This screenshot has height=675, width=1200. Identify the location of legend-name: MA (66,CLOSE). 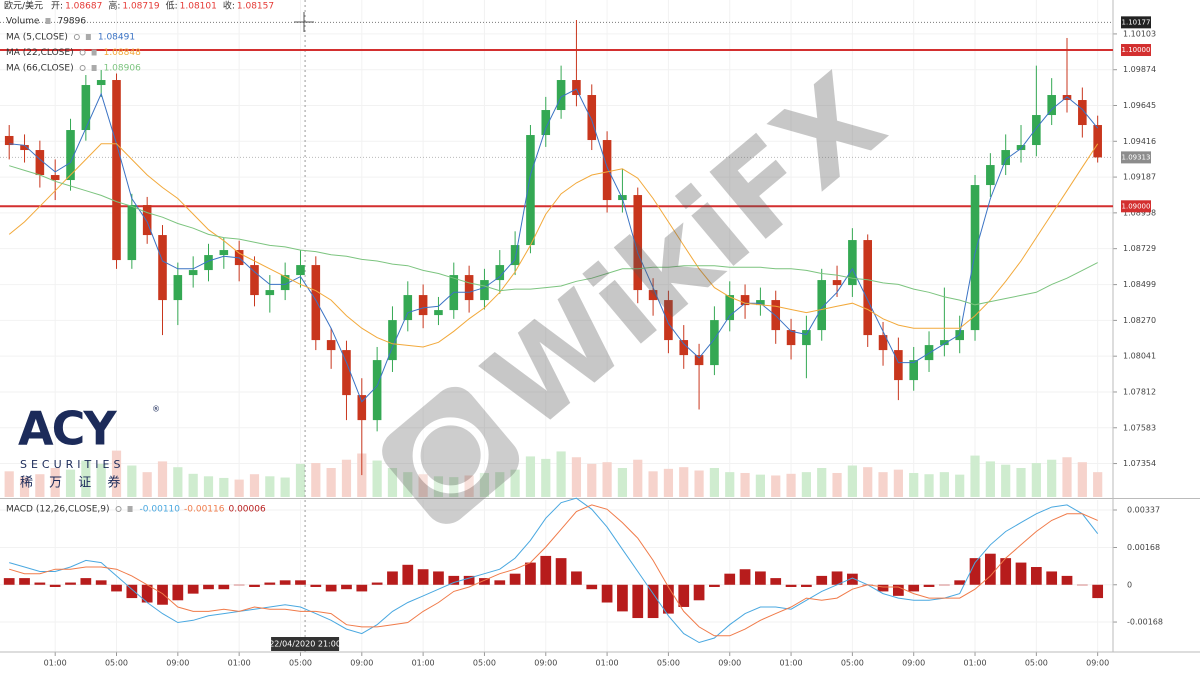
(40, 69).